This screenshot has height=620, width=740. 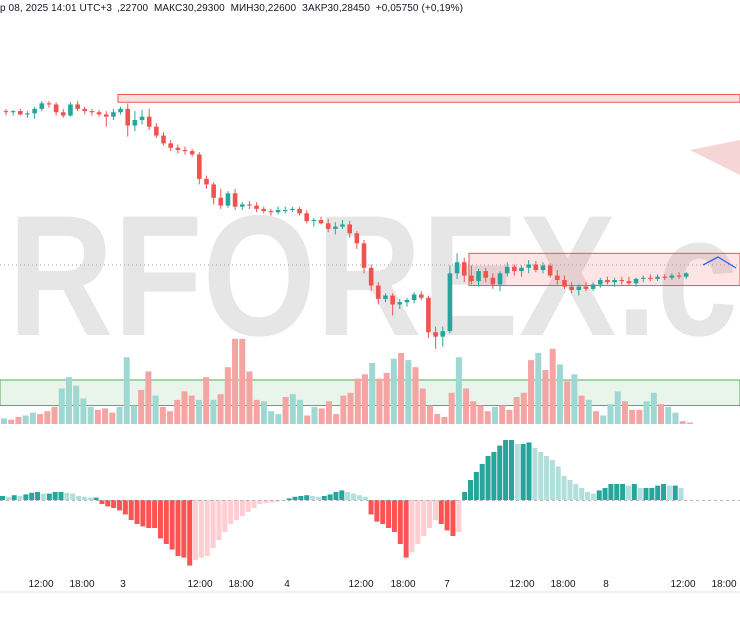 I want to click on x-tick-label: 7, so click(x=447, y=584).